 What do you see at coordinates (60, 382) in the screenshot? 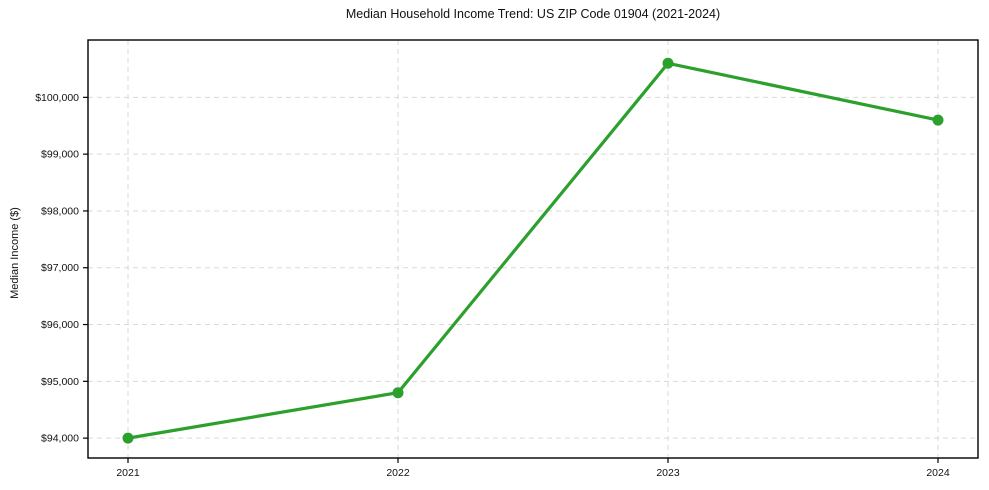
I see `y-tick-label: $95,000` at bounding box center [60, 382].